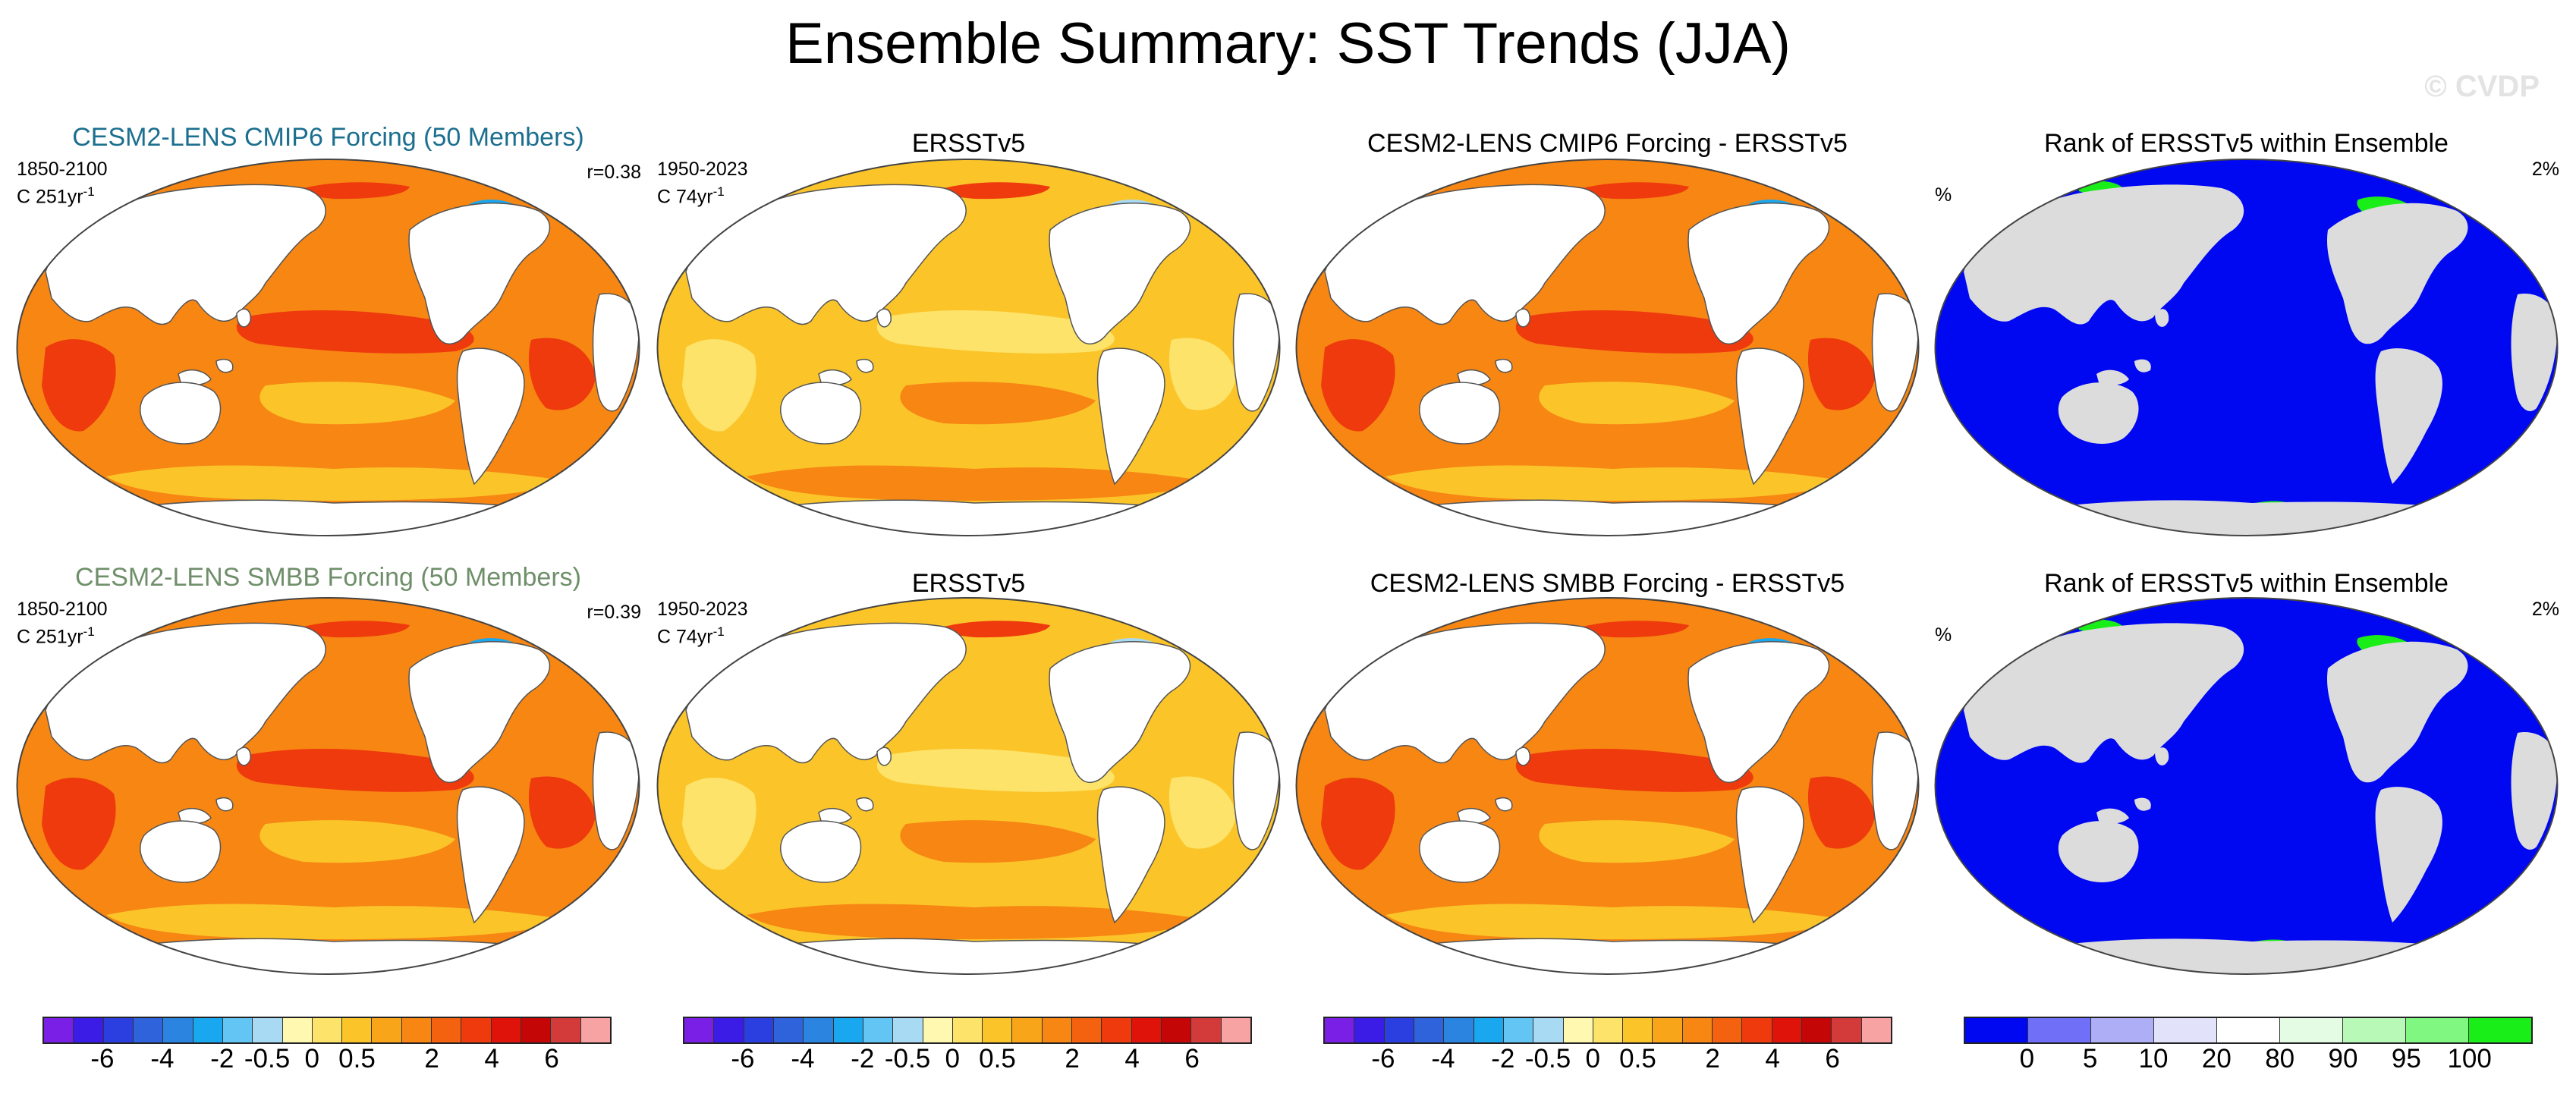  Describe the element at coordinates (328, 577) in the screenshot. I see `panel-title: CESM2-LENS SMBB Forcing (50 Members)` at that location.